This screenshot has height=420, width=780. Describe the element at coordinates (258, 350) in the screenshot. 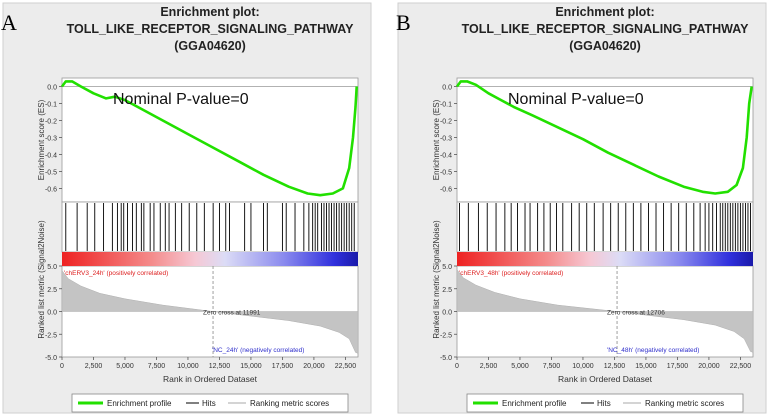

I see `negative-label: 'NC_24h' (negatively correlated)` at that location.